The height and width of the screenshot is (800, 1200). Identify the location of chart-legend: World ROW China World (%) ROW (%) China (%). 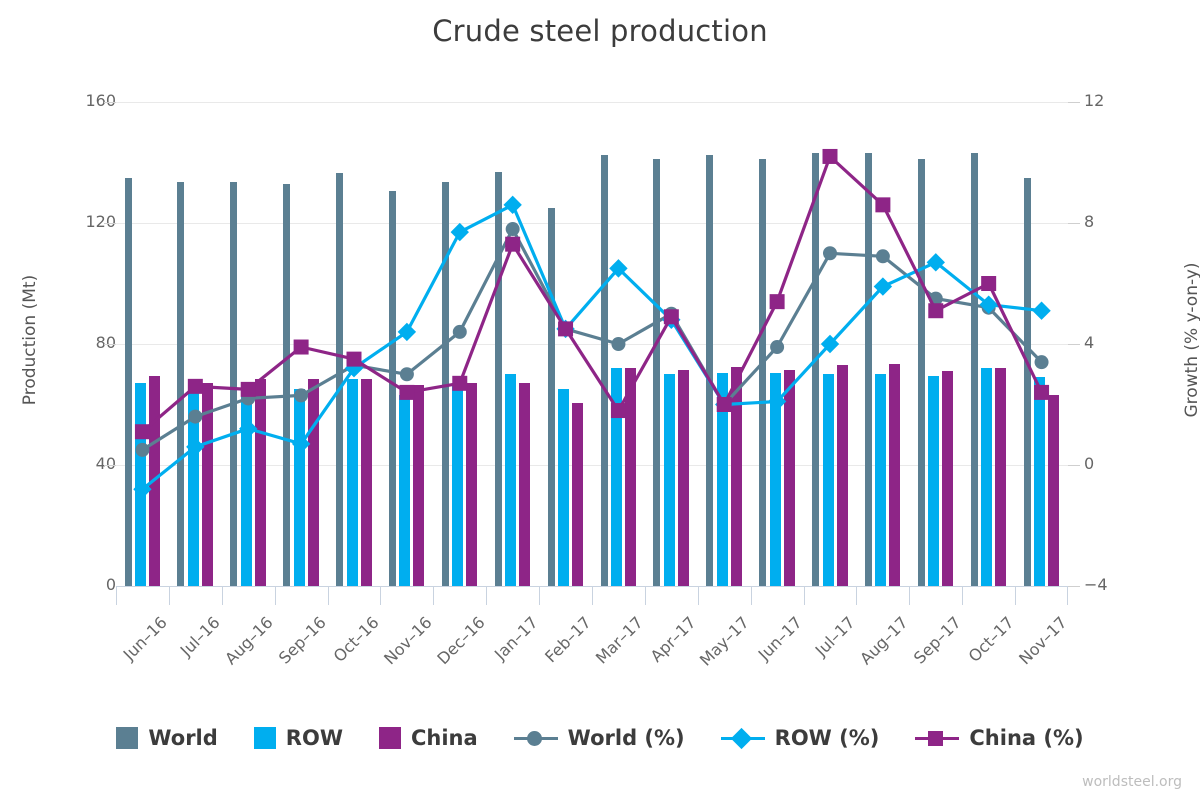
(600, 738).